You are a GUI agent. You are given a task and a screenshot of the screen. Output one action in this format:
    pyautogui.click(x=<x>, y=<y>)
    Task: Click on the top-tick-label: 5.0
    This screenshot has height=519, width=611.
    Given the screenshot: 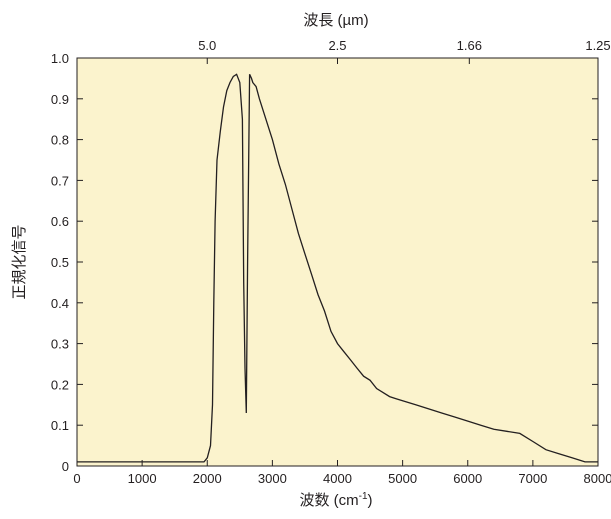 What is the action you would take?
    pyautogui.click(x=207, y=45)
    